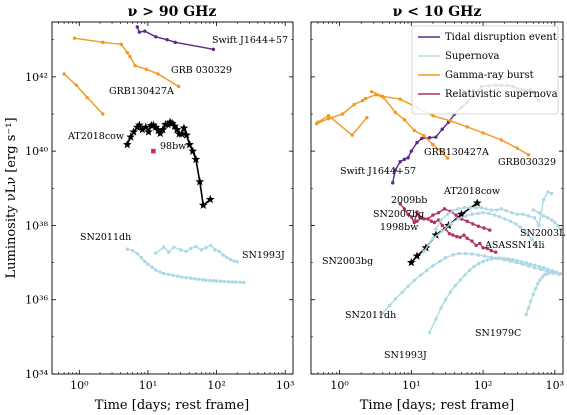  What do you see at coordinates (471, 191) in the screenshot?
I see `annotation-at2018cow: AT2018cow` at bounding box center [471, 191].